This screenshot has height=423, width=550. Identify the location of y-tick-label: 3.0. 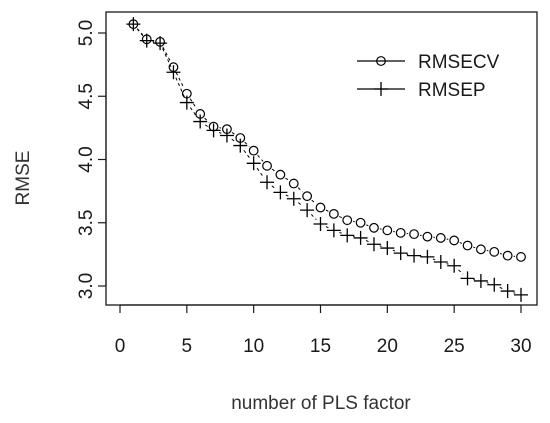
(86, 286).